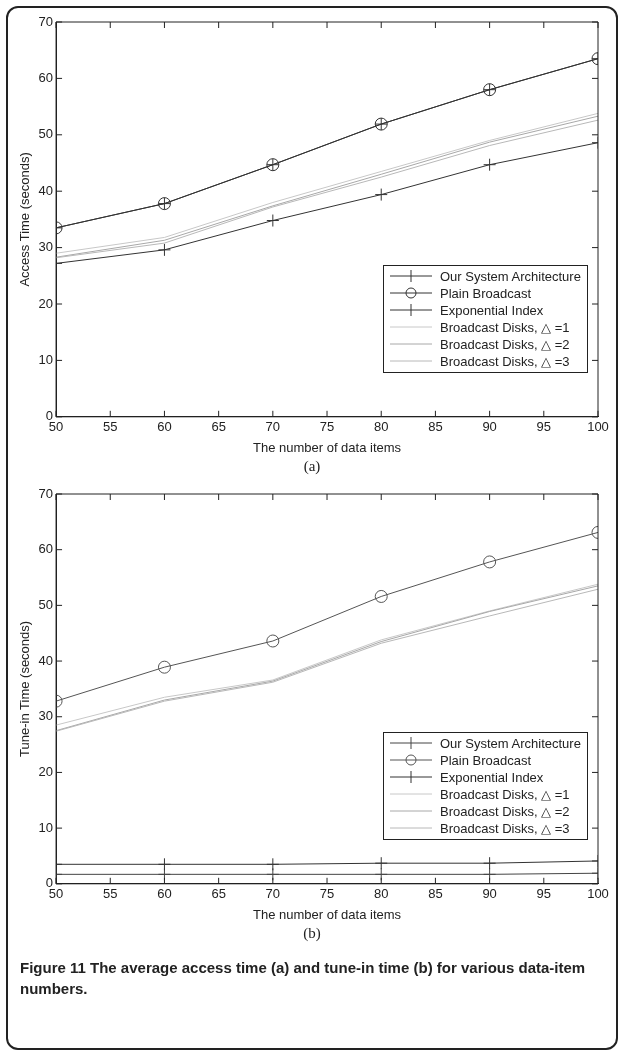  Describe the element at coordinates (25, 219) in the screenshot. I see `y-axis-title: Access Time (seconds)` at that location.